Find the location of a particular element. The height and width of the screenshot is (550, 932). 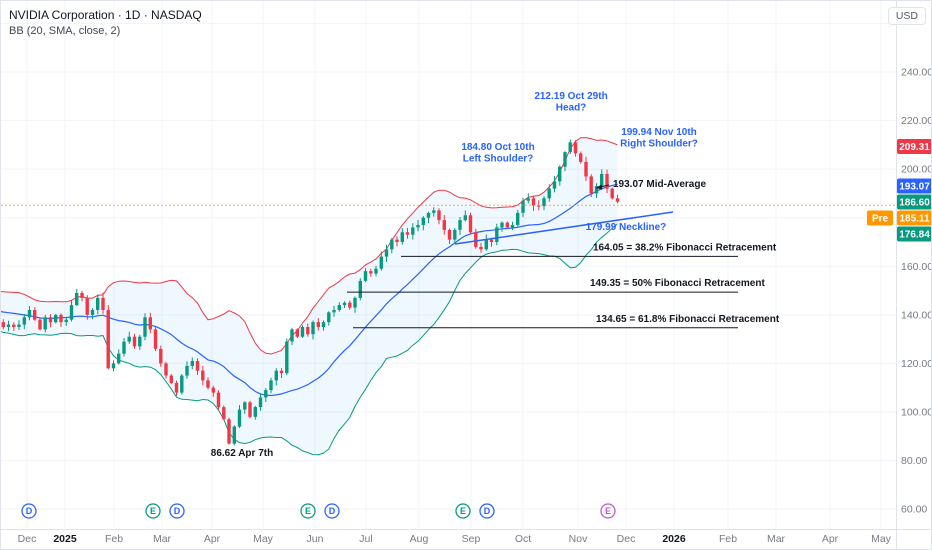

price-tick-label: 160.00 is located at coordinates (916, 267).